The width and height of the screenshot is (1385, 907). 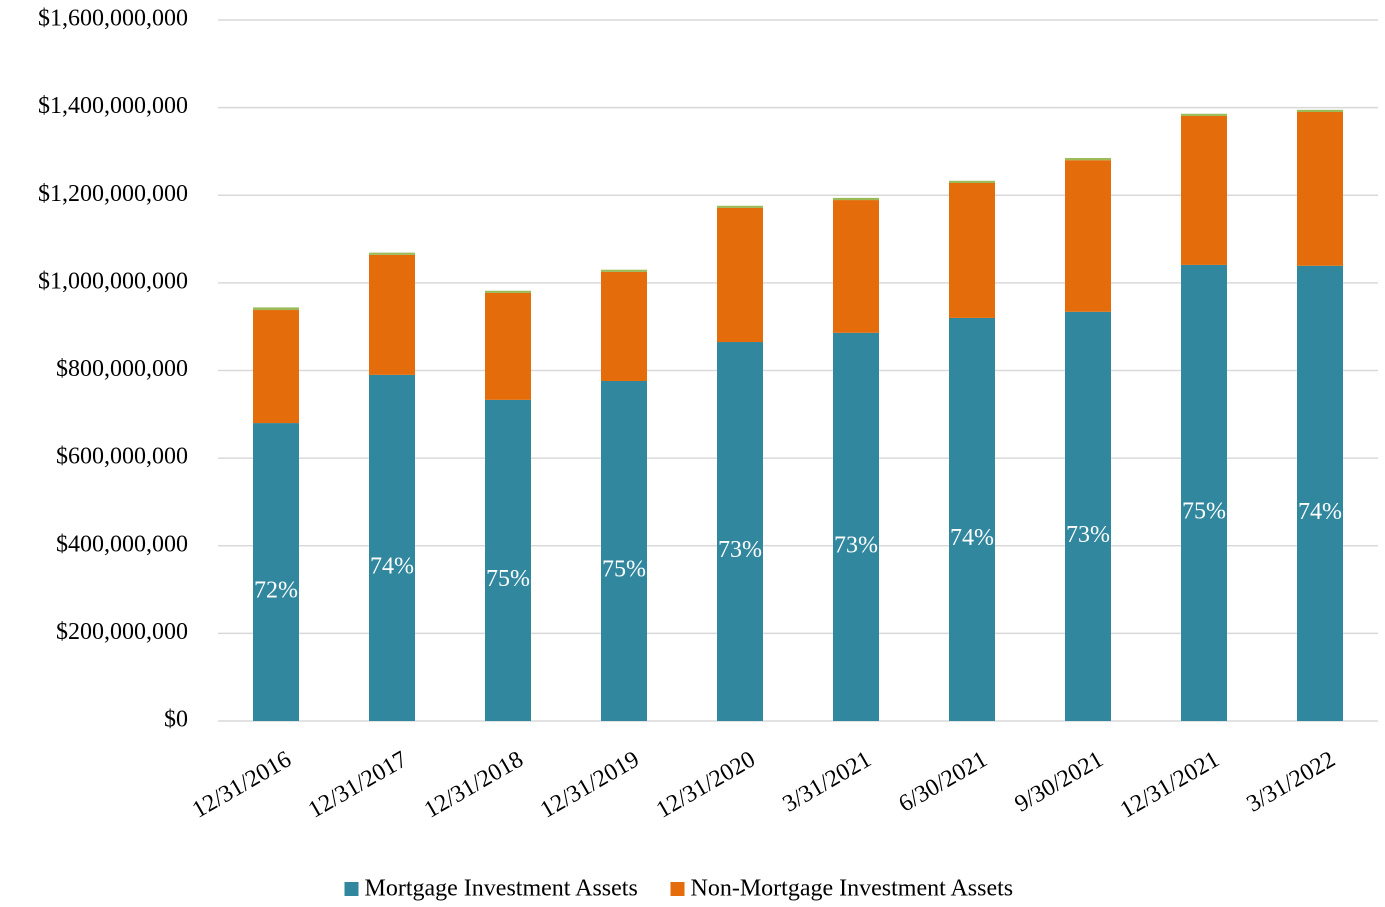 What do you see at coordinates (852, 889) in the screenshot?
I see `legend-label: Non-Mortgage Investment Assets` at bounding box center [852, 889].